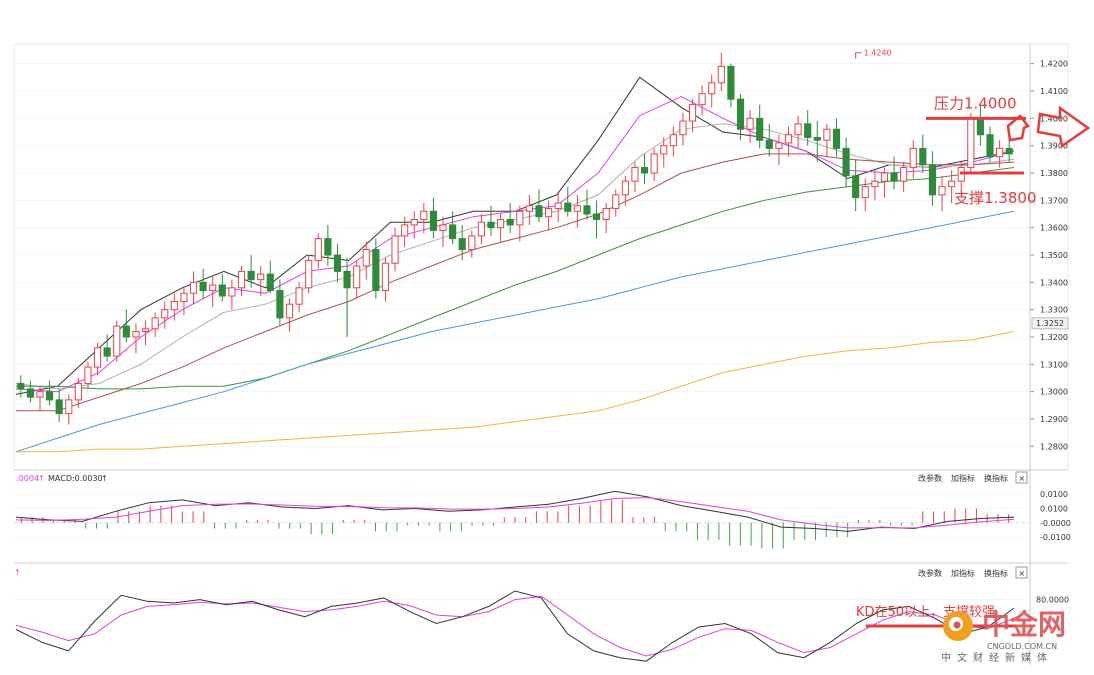  I want to click on high-price-label: 1.4240, so click(878, 53).